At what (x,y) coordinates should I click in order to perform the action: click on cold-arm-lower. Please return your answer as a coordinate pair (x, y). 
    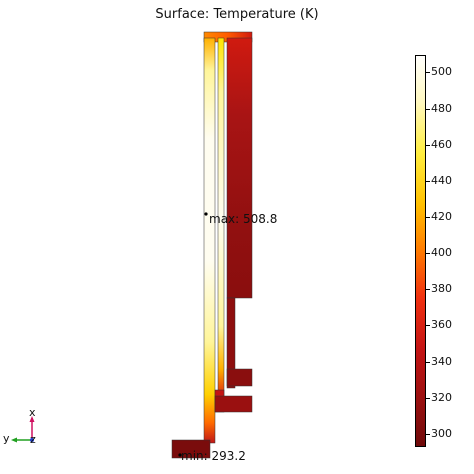
    Looking at the image, I should click on (231, 343).